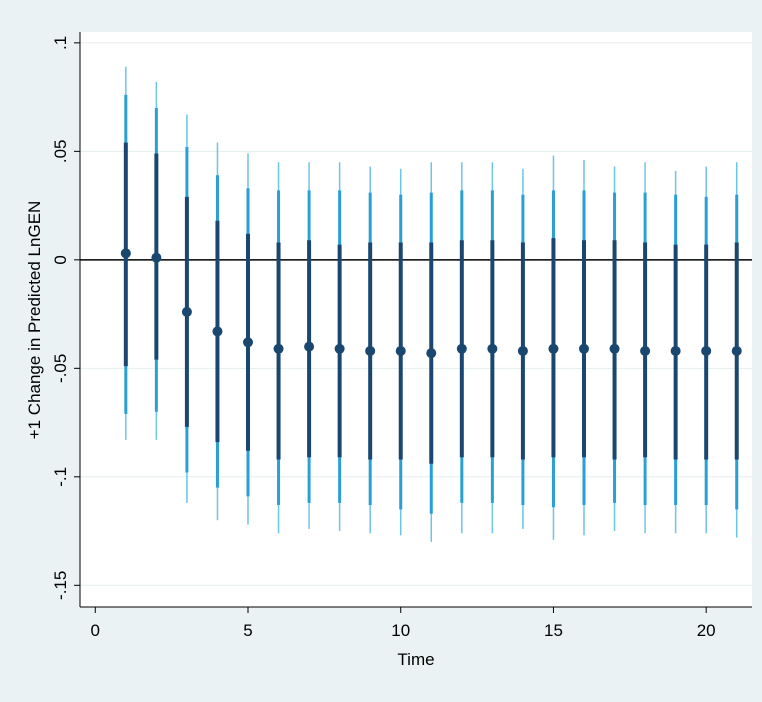  What do you see at coordinates (431, 303) in the screenshot?
I see `point-estimates` at bounding box center [431, 303].